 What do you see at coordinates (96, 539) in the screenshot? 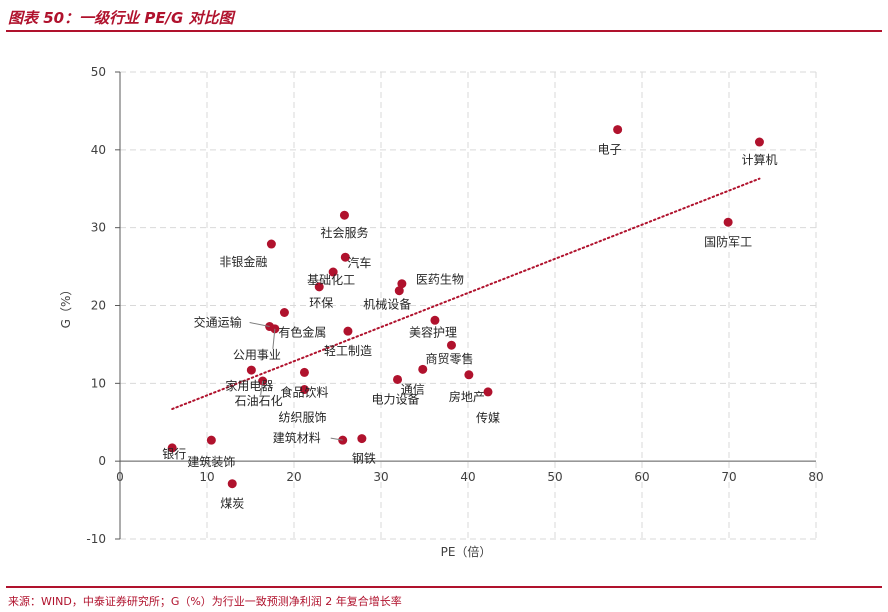
I see `y-tick-label: -10` at bounding box center [96, 539].